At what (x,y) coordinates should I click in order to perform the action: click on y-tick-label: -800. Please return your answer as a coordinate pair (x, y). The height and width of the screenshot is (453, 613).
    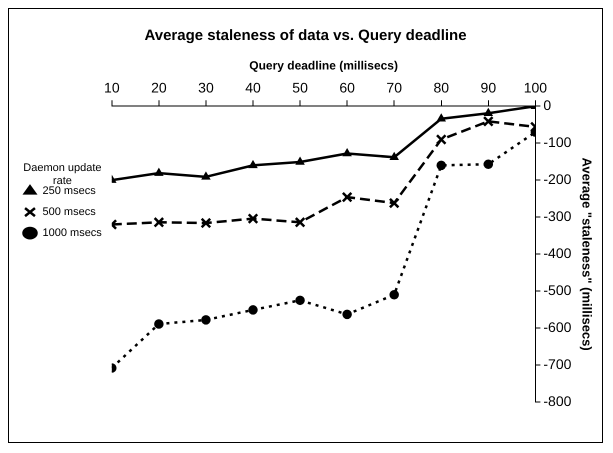
    Looking at the image, I should click on (557, 400).